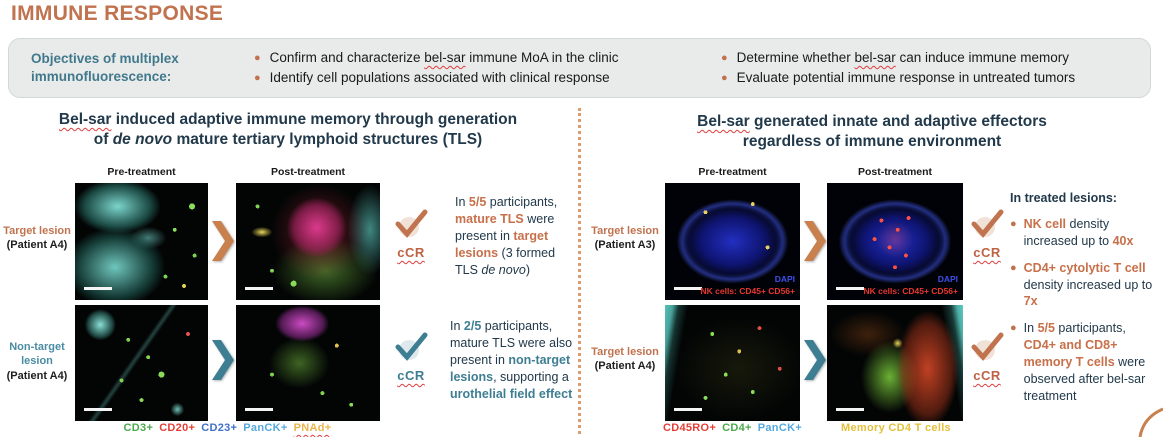 The height and width of the screenshot is (437, 1163). What do you see at coordinates (895, 363) in the screenshot?
I see `micrograph-right-target-a4-post` at bounding box center [895, 363].